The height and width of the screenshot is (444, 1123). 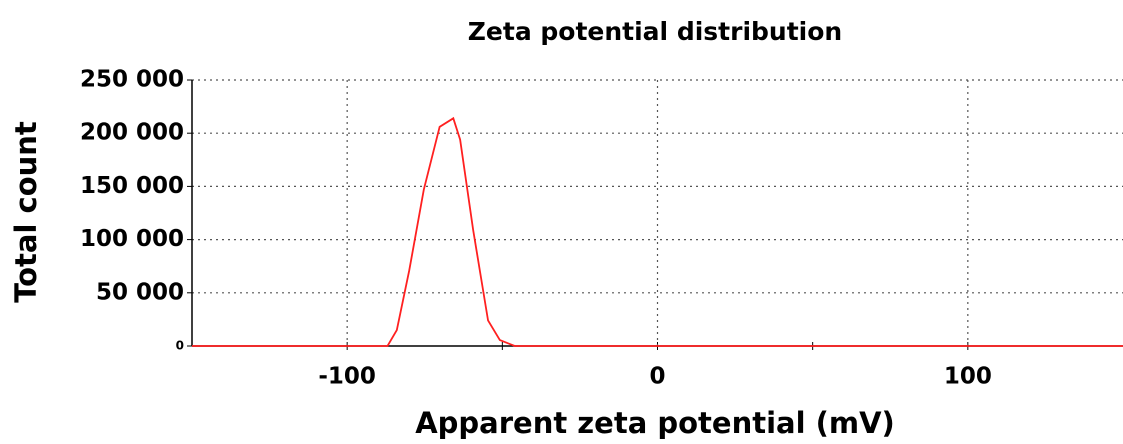 What do you see at coordinates (132, 186) in the screenshot?
I see `y-tick-label: 150 000` at bounding box center [132, 186].